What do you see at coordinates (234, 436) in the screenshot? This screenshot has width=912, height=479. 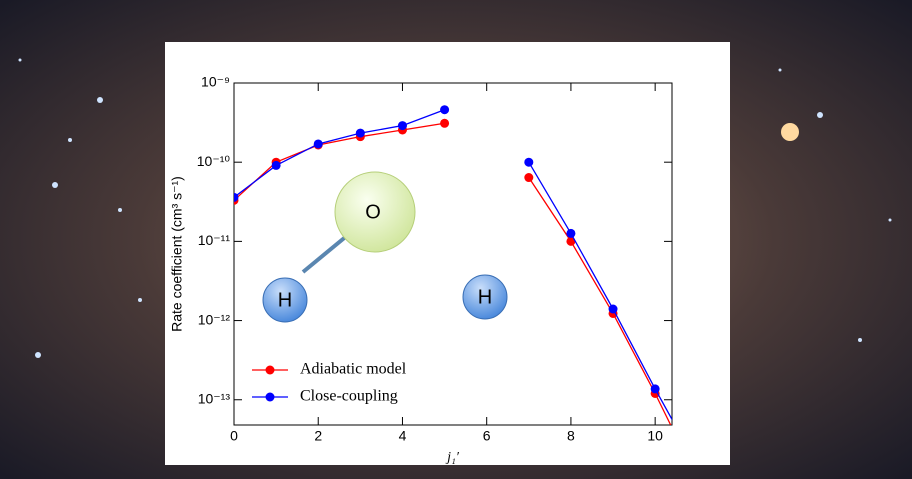 I see `x-tick-label: 0` at bounding box center [234, 436].